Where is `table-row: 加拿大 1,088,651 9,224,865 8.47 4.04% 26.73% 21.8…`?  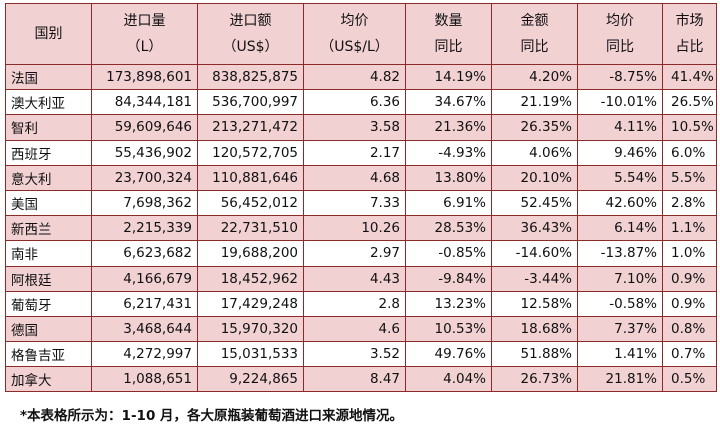
table-row: 加拿大 1,088,651 9,224,865 8.47 4.04% 26.73% 21.8… is located at coordinates (361, 379).